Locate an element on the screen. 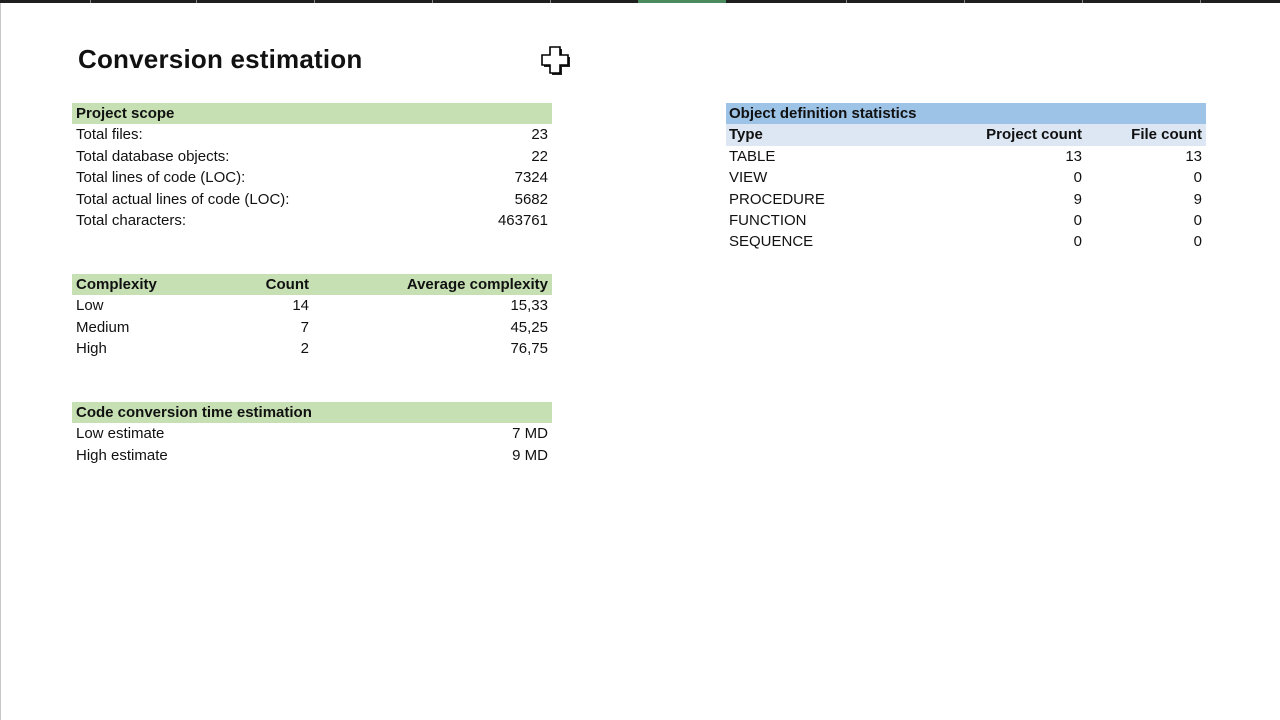 The image size is (1280, 720). complexity-average: 15,33 is located at coordinates (529, 306).